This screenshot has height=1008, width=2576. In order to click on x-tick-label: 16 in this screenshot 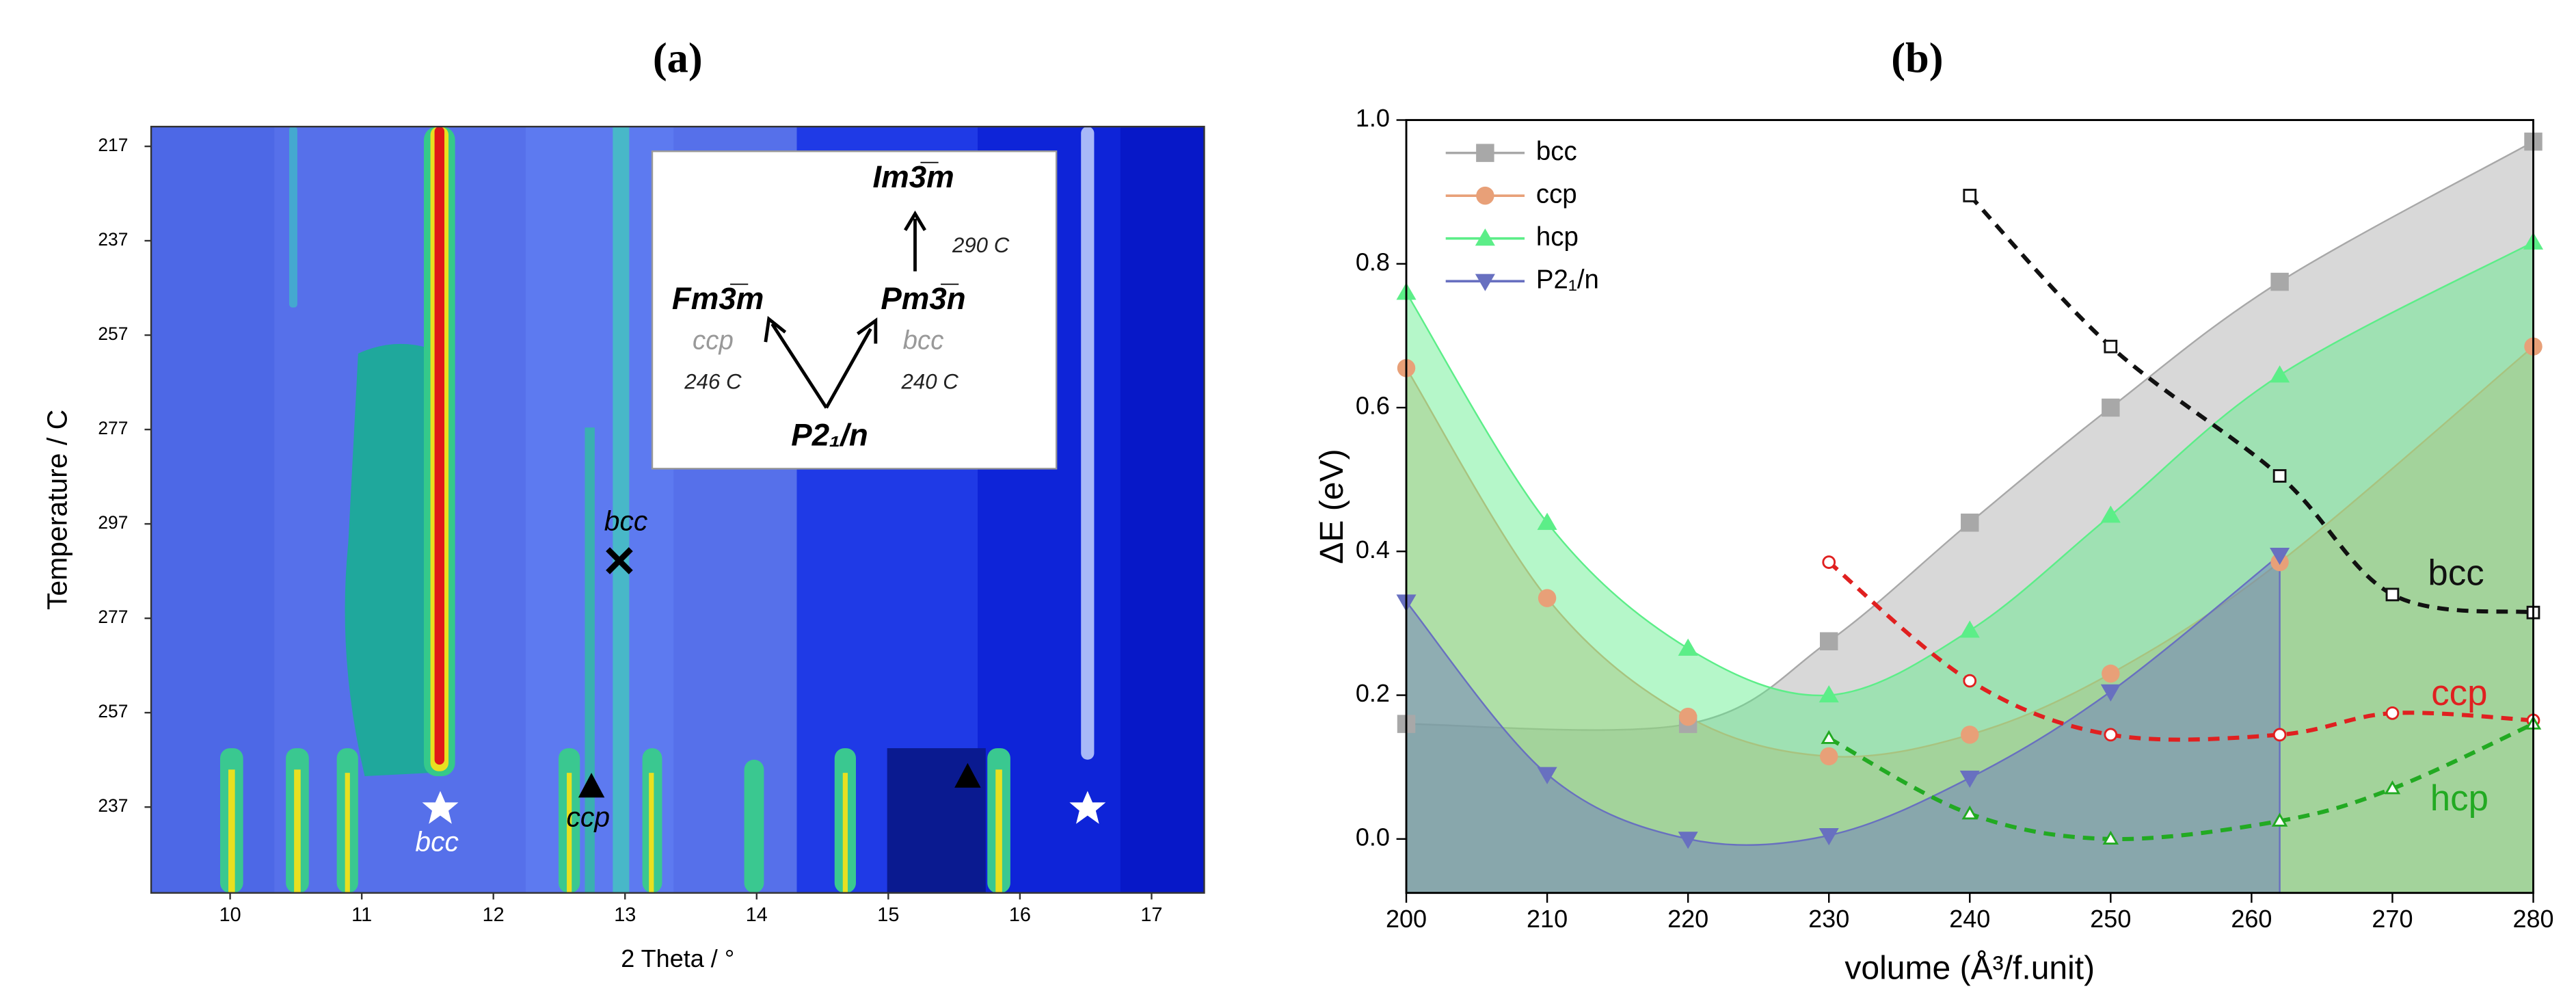, I will do `click(1020, 915)`.